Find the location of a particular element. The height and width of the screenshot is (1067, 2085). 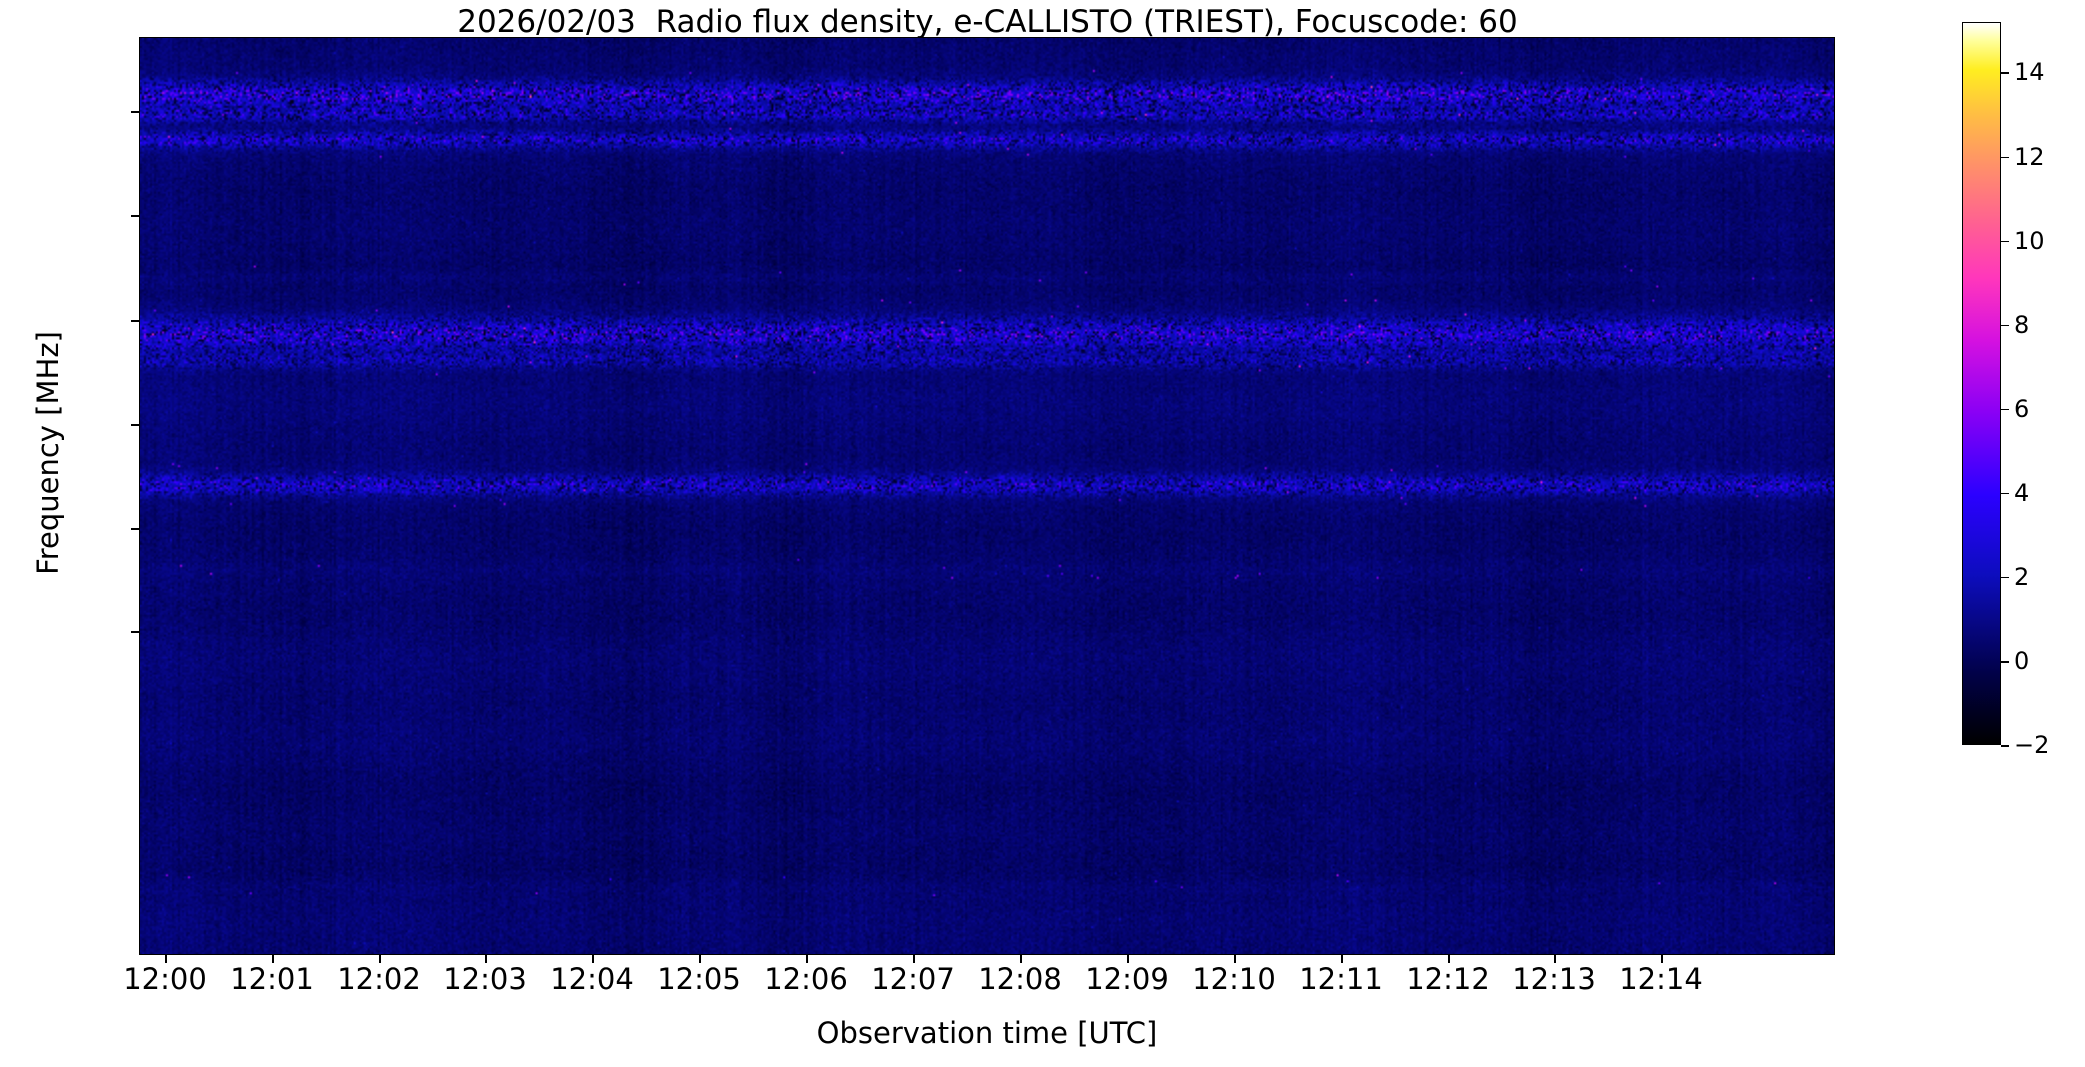

colorbar-gradient is located at coordinates (1981, 383).